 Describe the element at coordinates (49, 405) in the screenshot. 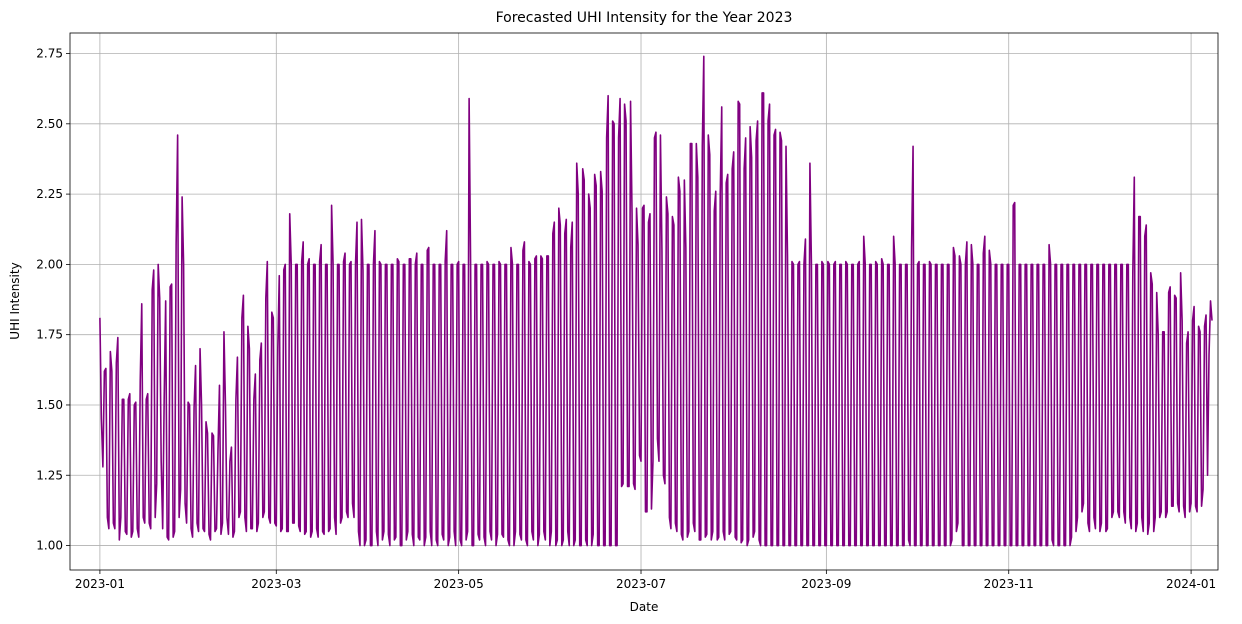

I see `y-tick-label: 1.50` at that location.